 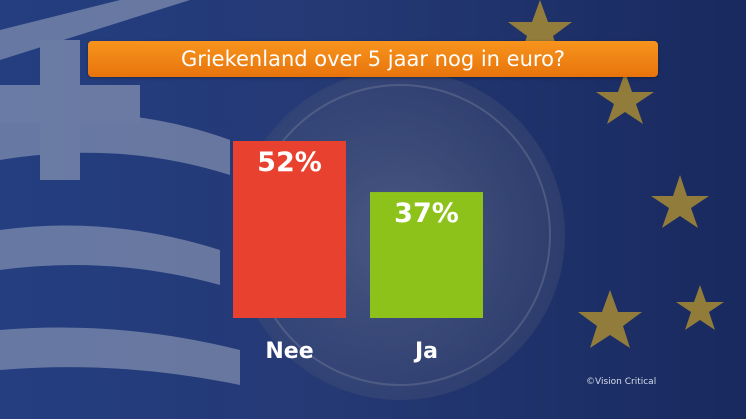 I want to click on category-label-nee: Nee, so click(x=289, y=351).